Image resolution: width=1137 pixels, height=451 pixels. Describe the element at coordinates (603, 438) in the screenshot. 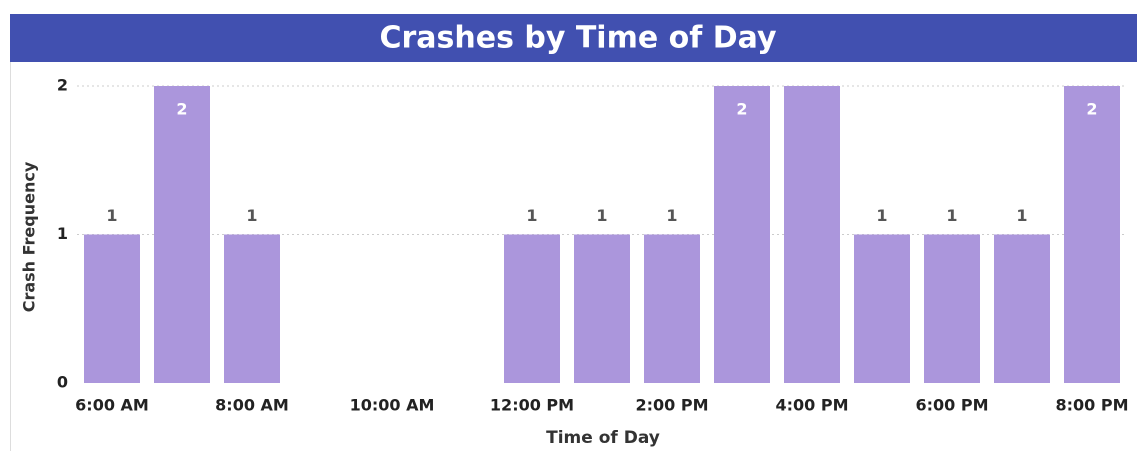

I see `x-axis-title: Time of Day` at that location.